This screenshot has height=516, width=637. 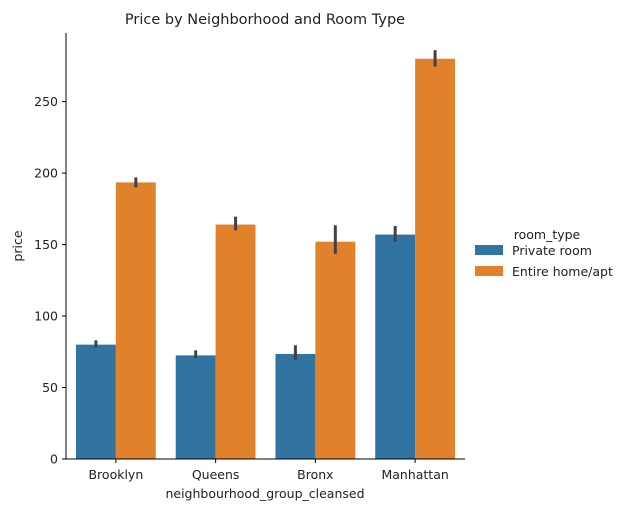 I want to click on legend-title: room_type, so click(x=547, y=234).